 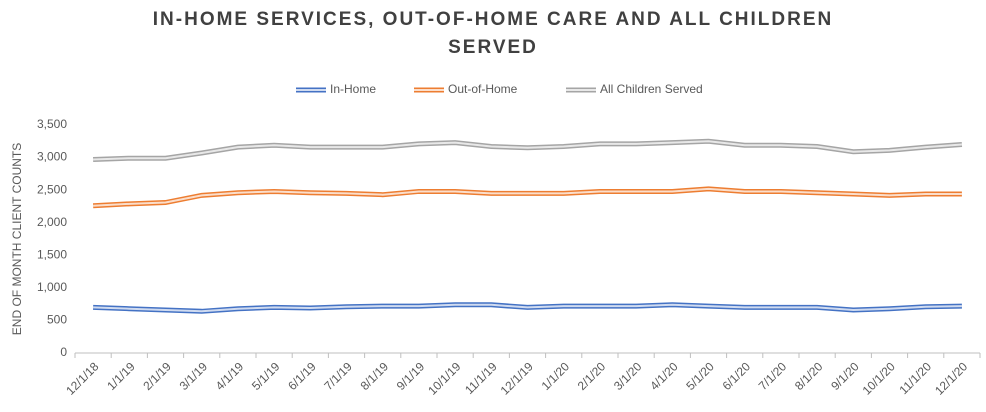 I want to click on x-tick-label: 8/1/20, so click(x=809, y=376).